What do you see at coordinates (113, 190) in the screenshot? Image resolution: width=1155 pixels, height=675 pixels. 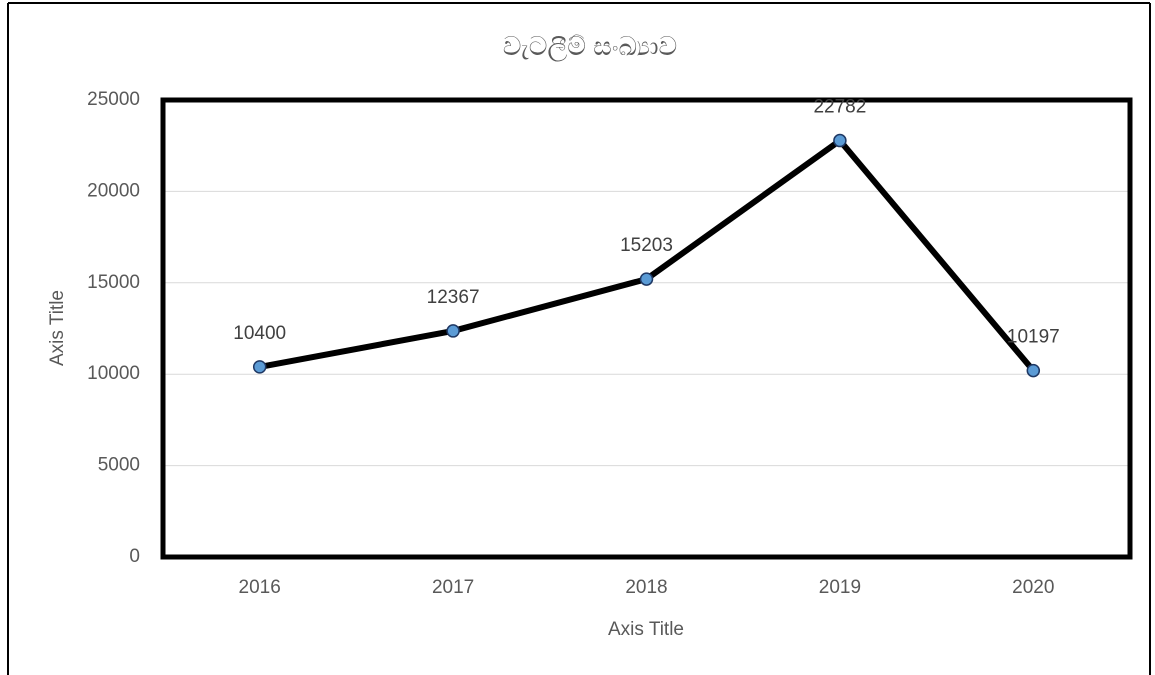 I see `y-tick-label: 20000` at bounding box center [113, 190].